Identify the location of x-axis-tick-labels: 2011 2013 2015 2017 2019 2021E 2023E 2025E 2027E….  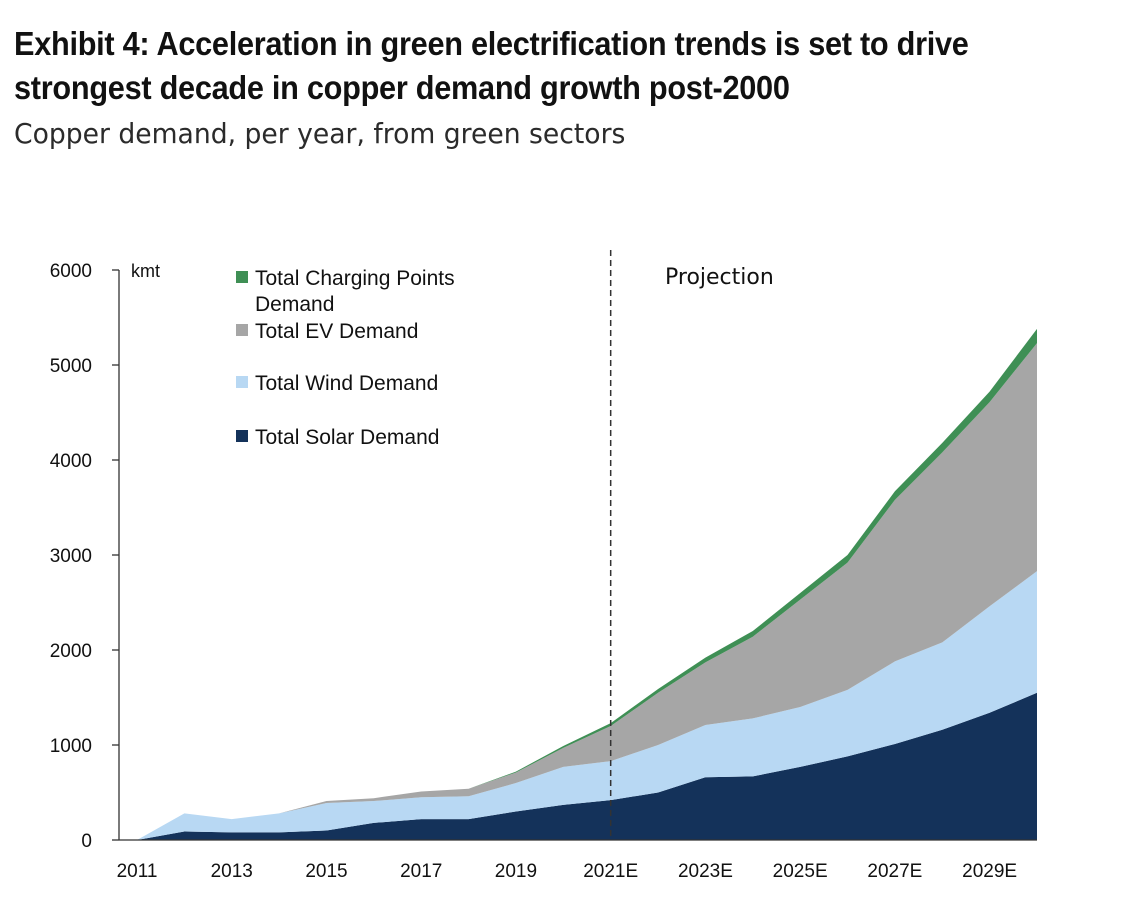
(567, 871).